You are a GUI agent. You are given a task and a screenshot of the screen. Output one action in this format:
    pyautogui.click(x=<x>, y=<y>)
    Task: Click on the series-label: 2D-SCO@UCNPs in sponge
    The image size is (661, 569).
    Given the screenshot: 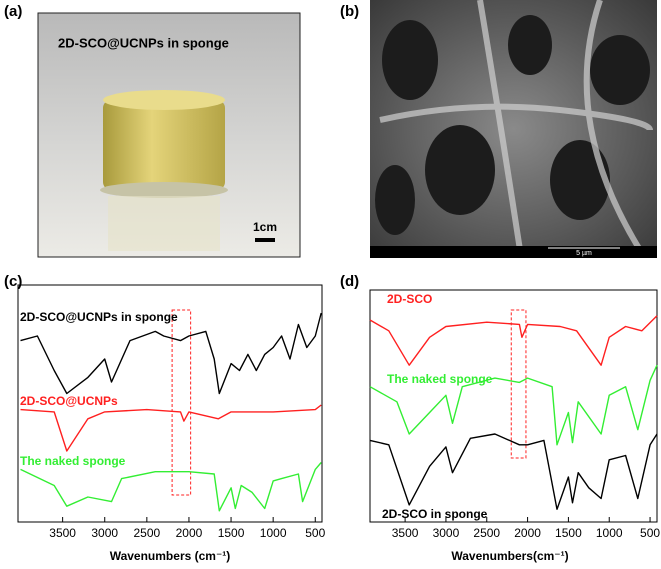 What is the action you would take?
    pyautogui.click(x=99, y=317)
    